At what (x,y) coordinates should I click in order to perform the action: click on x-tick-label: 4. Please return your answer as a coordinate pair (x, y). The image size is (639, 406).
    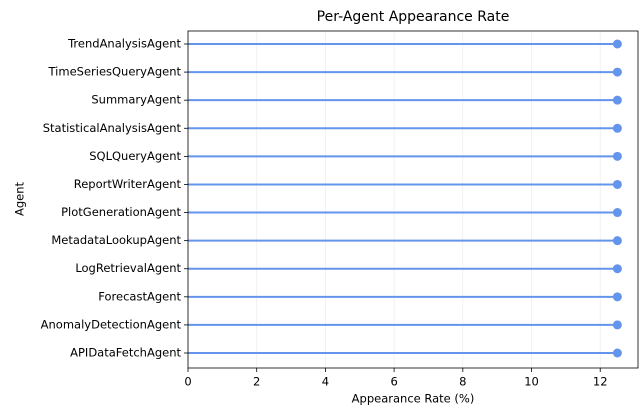
    Looking at the image, I should click on (325, 382).